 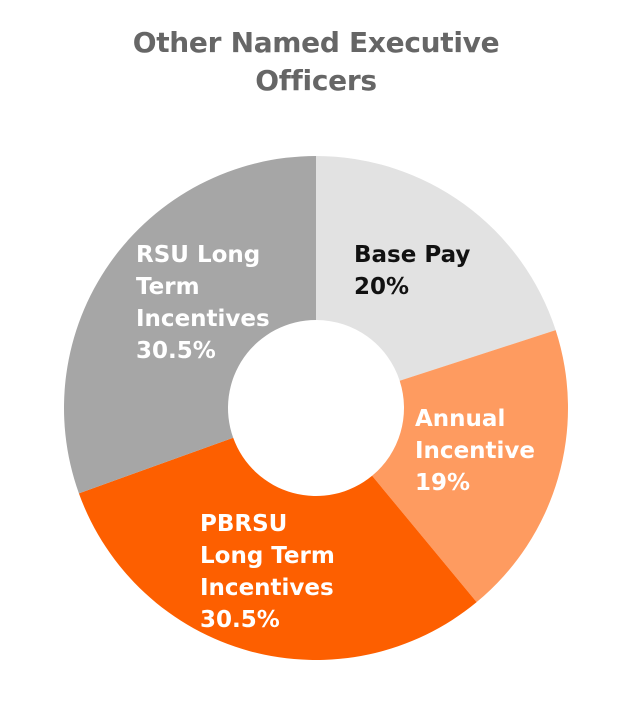 I want to click on slice-label-annual-incentive: Annual Incentive 19%, so click(x=475, y=451).